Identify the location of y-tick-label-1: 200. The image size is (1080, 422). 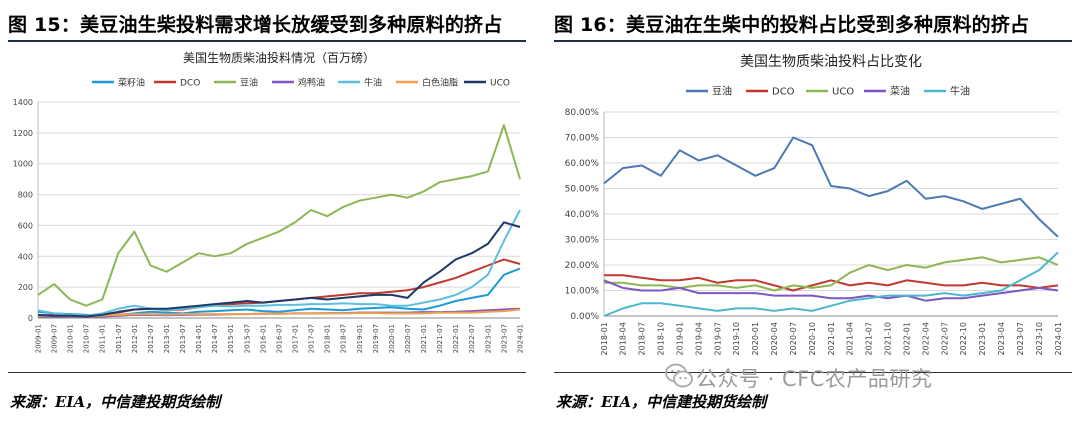
(25, 287).